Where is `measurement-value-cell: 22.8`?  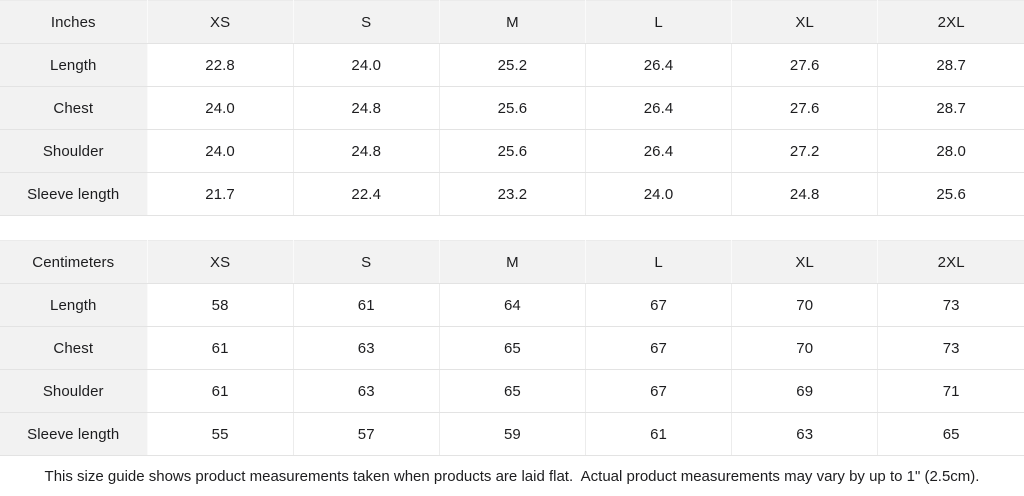
measurement-value-cell: 22.8 is located at coordinates (220, 65).